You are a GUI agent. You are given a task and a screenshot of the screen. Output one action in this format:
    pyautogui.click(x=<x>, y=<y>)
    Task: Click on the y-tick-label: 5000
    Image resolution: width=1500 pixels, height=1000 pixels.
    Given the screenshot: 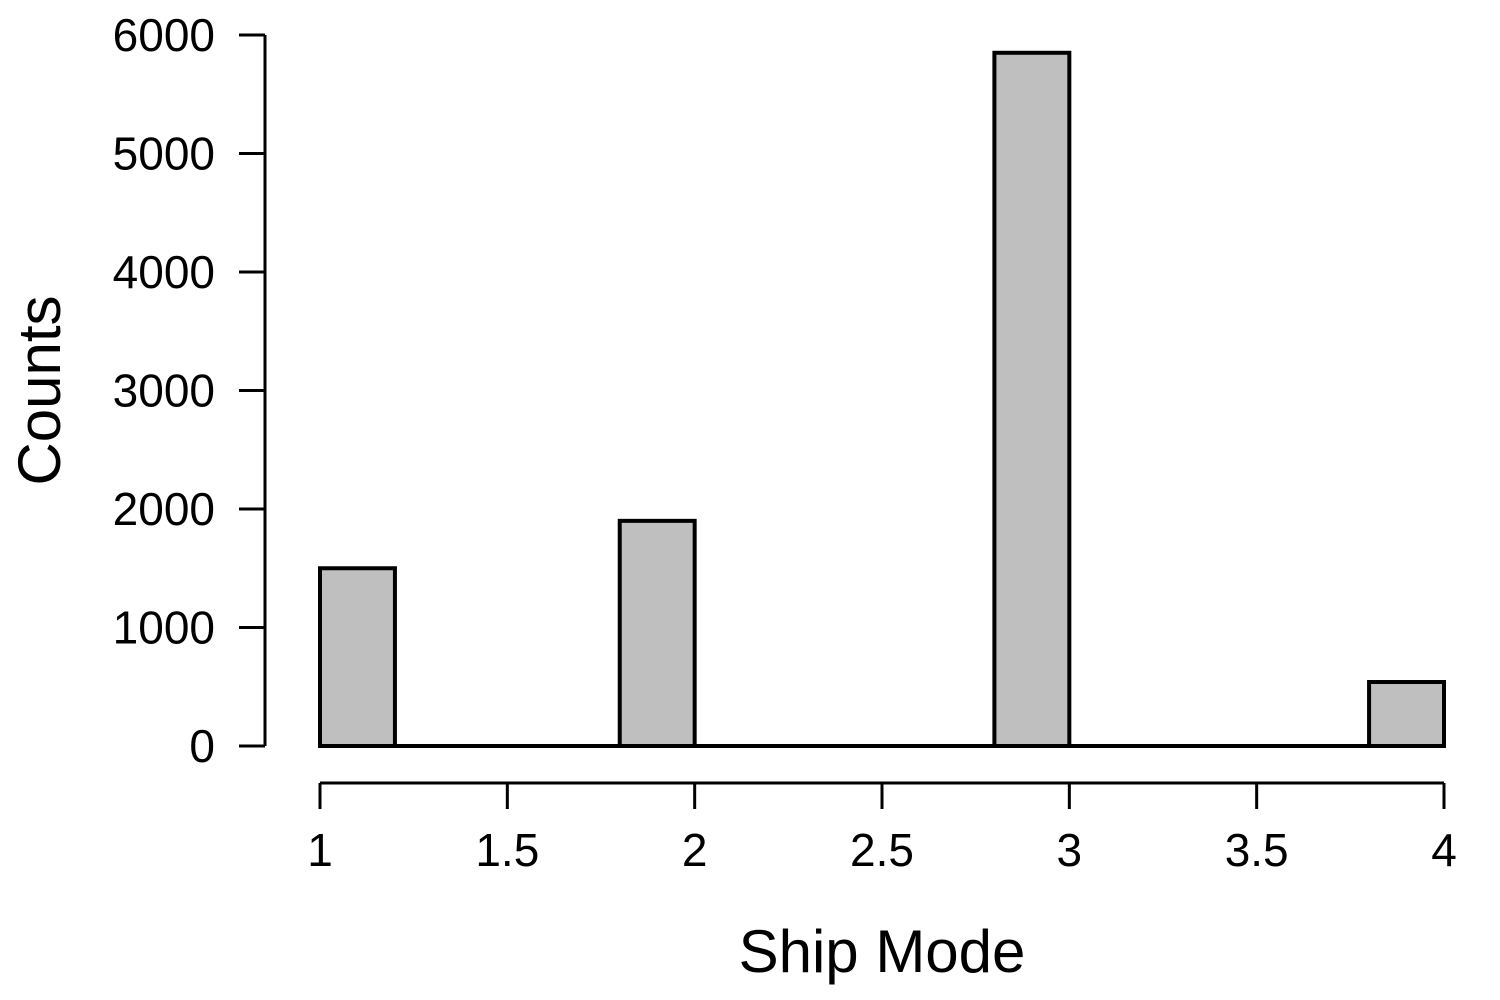 What is the action you would take?
    pyautogui.click(x=164, y=154)
    